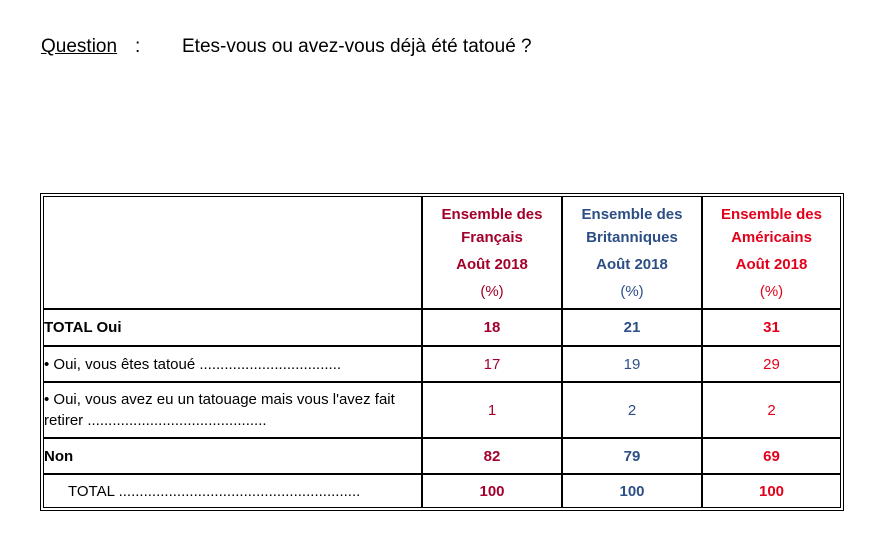 The width and height of the screenshot is (883, 540). I want to click on value-francais: 82, so click(492, 456).